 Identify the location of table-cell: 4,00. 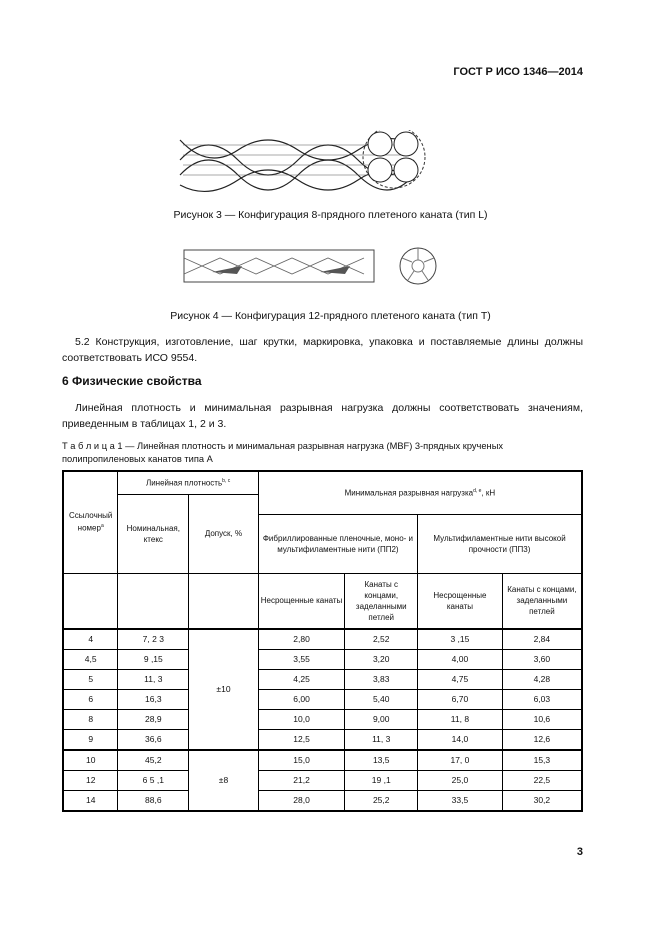
(460, 659).